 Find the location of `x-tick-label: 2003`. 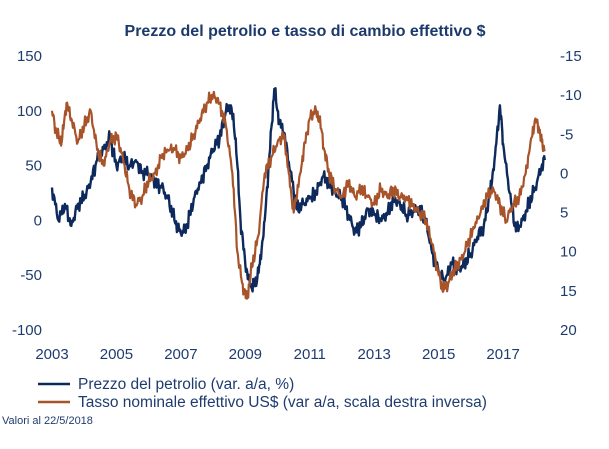

x-tick-label: 2003 is located at coordinates (51, 354).